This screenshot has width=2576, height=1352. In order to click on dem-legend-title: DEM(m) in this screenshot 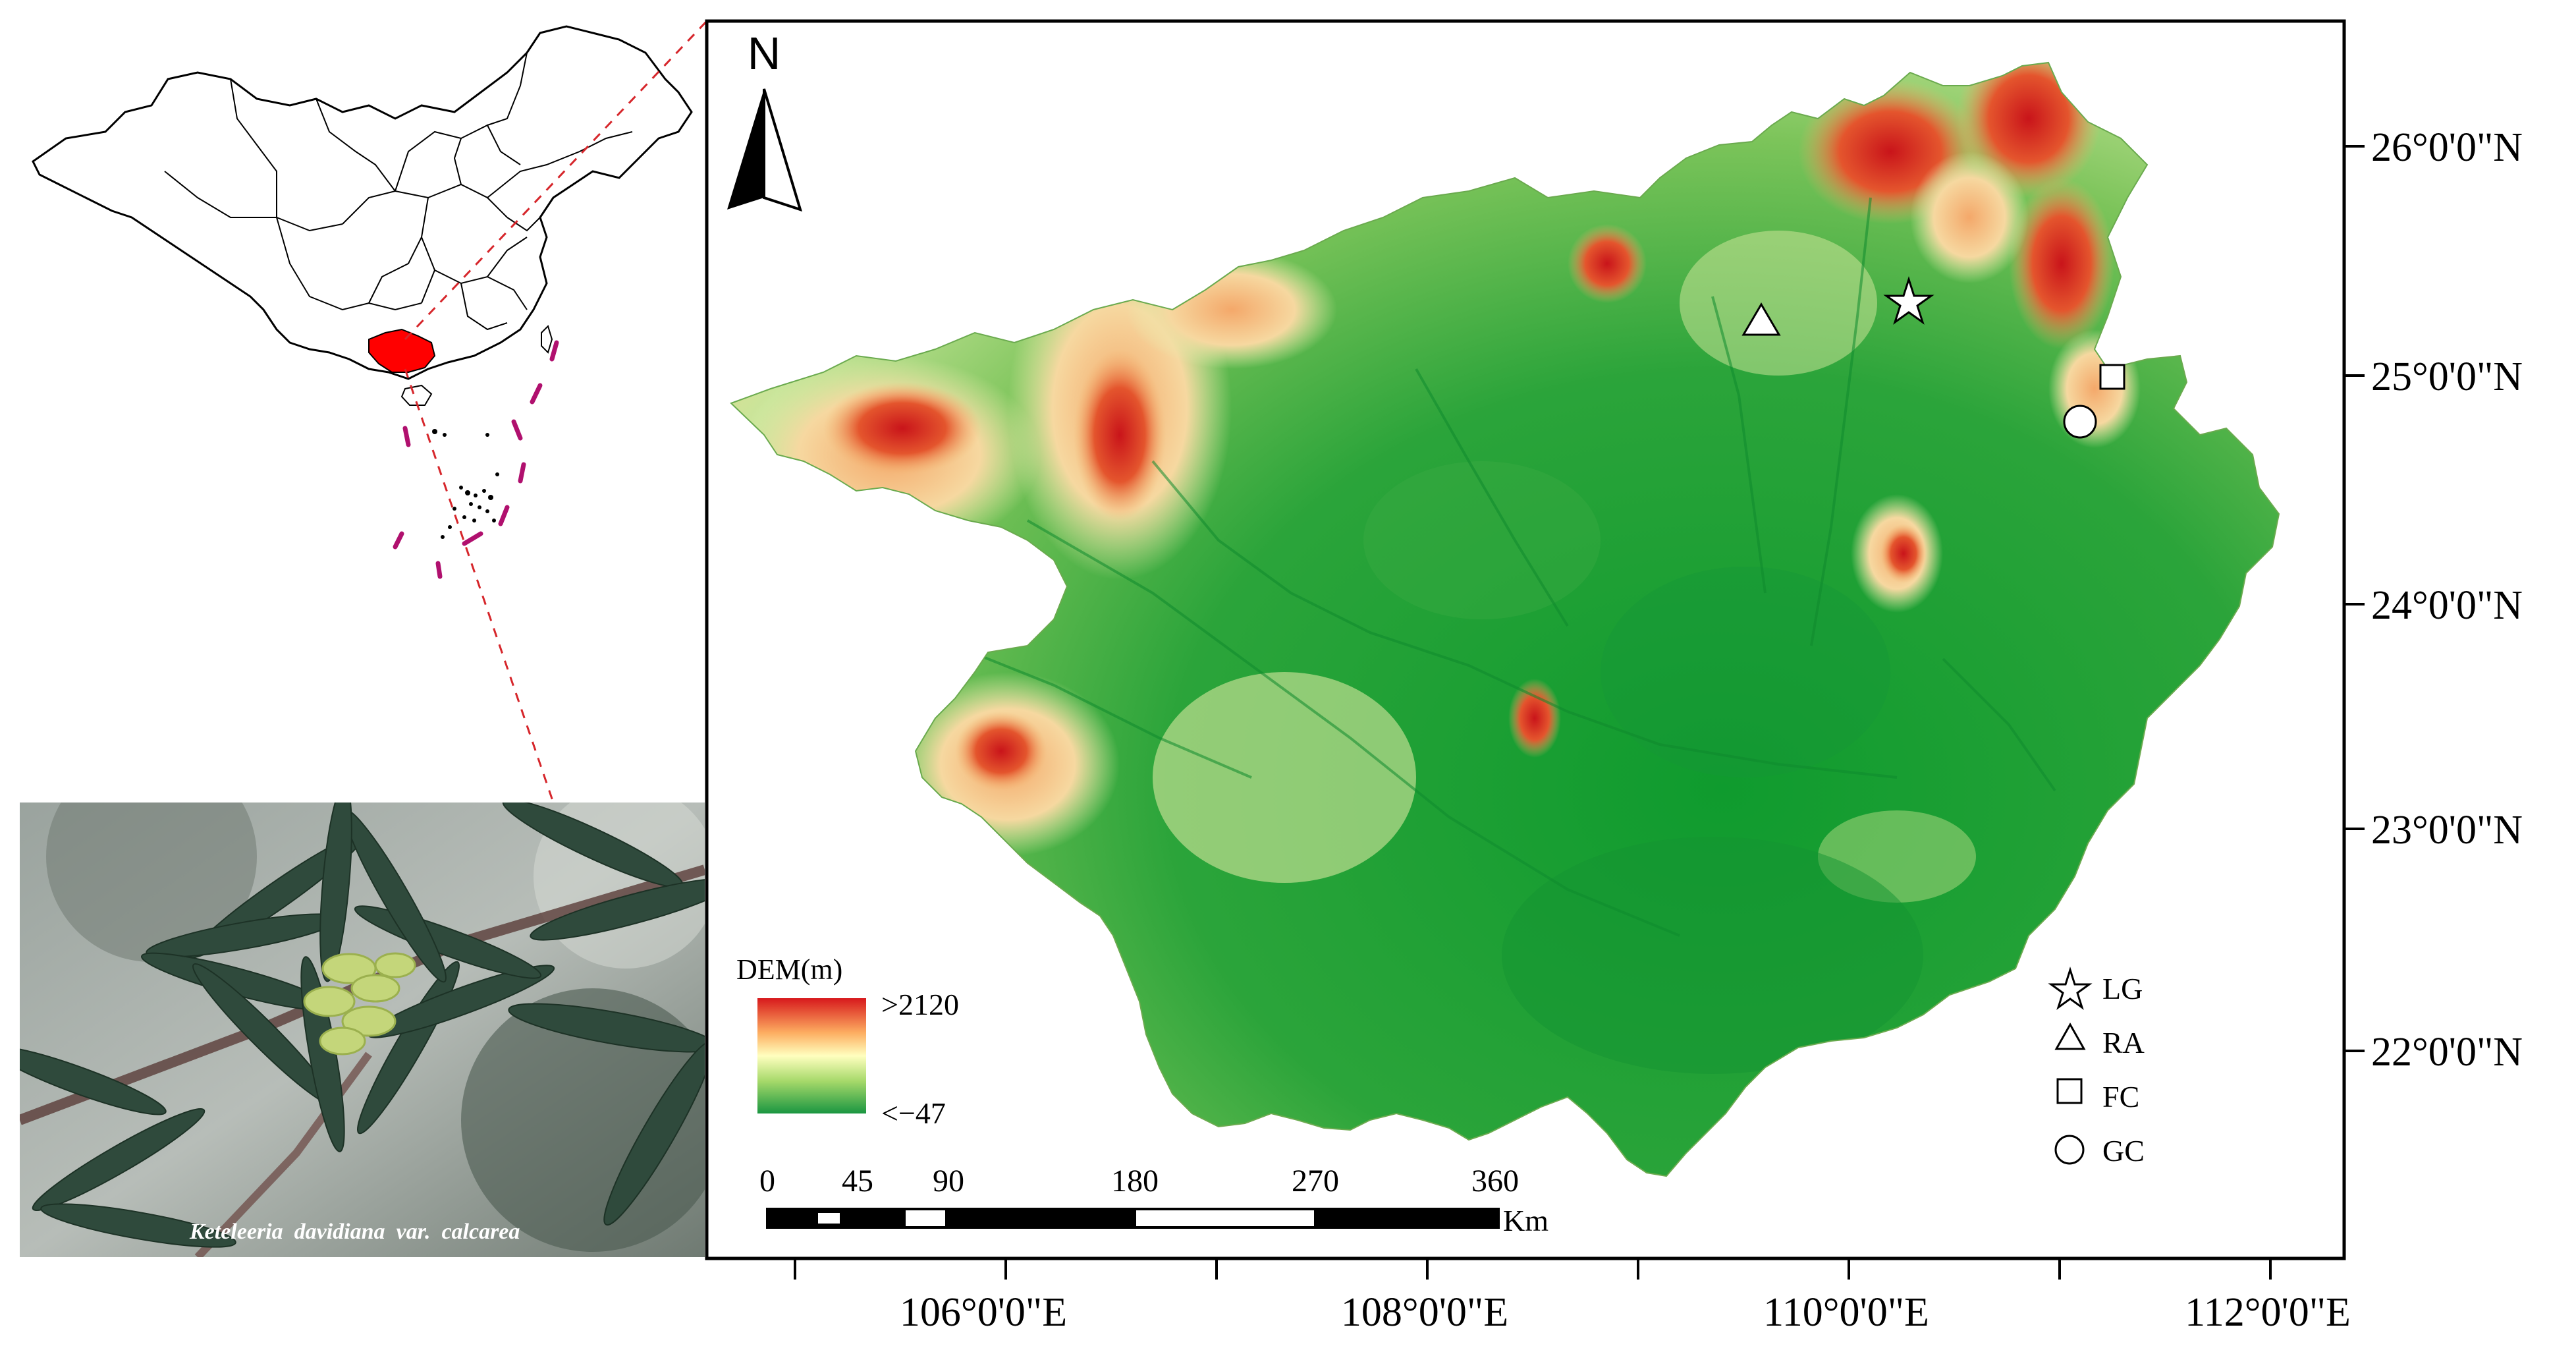, I will do `click(789, 969)`.